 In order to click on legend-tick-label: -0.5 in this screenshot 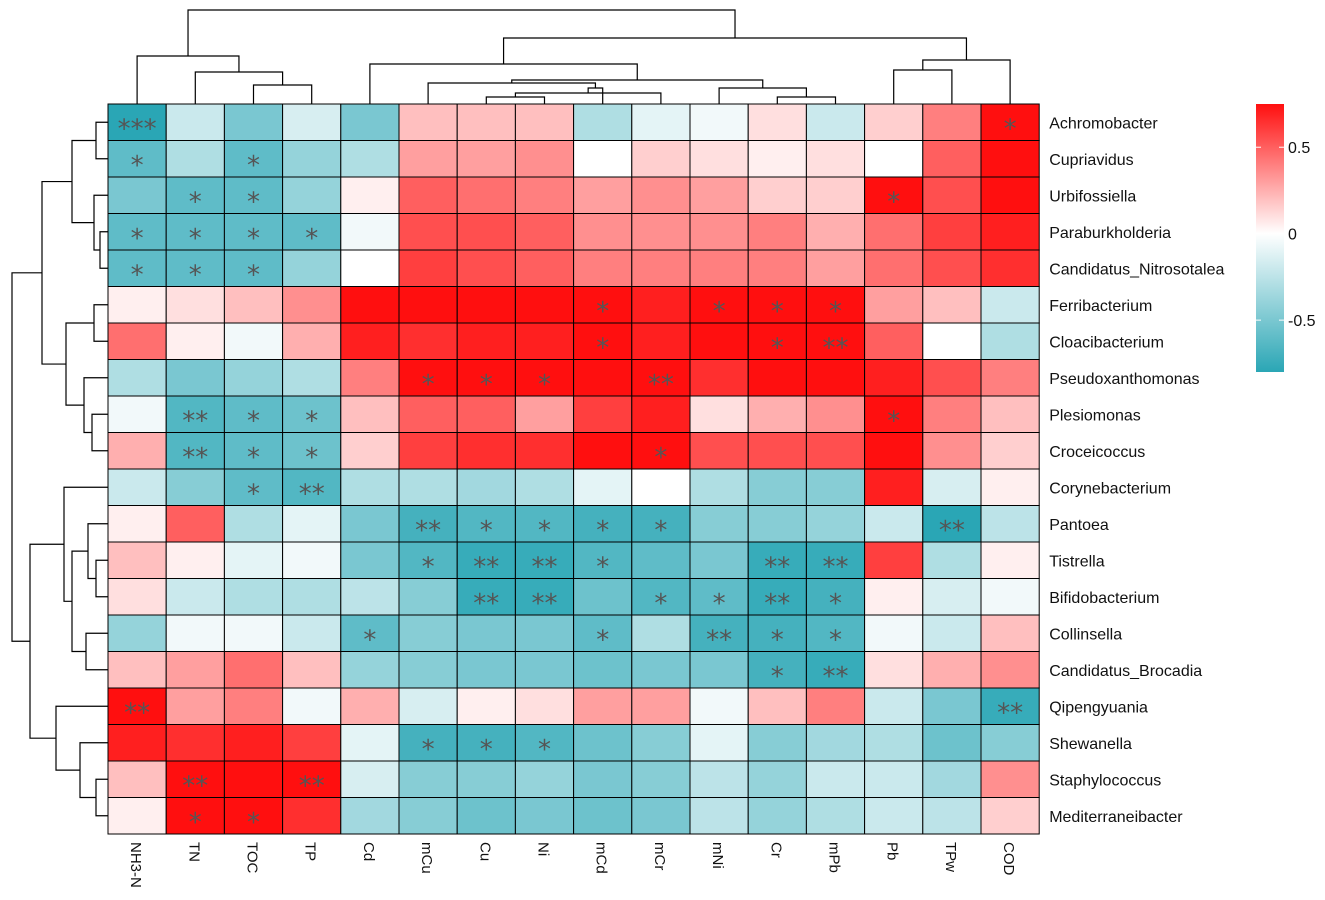, I will do `click(1302, 321)`.